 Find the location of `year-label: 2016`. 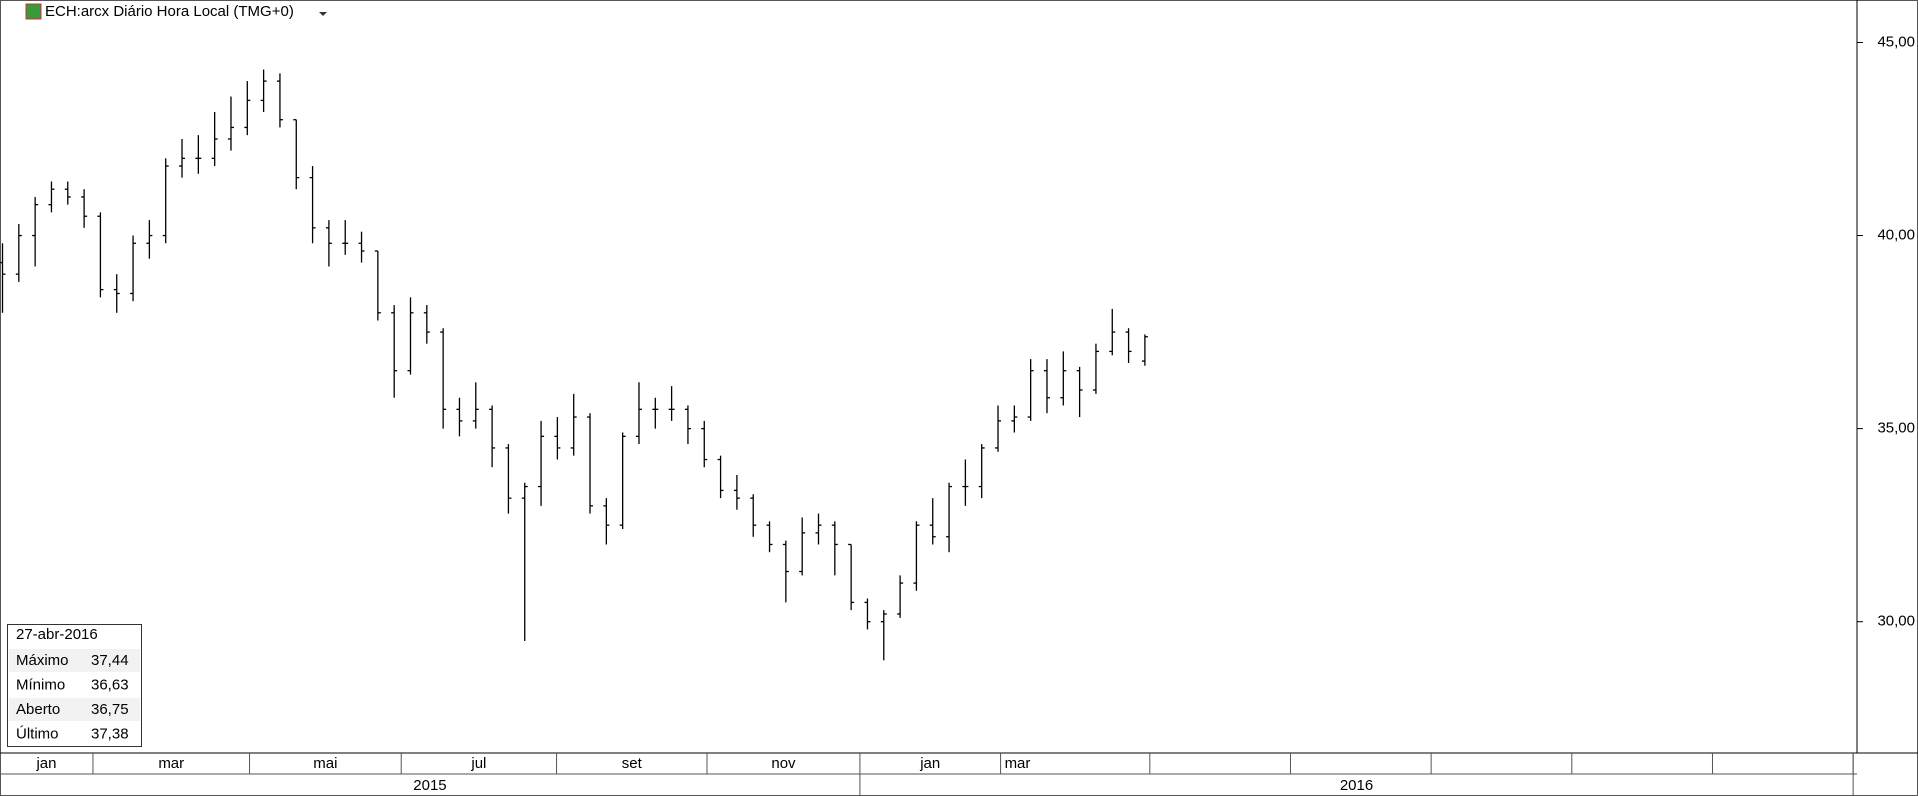

year-label: 2016 is located at coordinates (1356, 785).